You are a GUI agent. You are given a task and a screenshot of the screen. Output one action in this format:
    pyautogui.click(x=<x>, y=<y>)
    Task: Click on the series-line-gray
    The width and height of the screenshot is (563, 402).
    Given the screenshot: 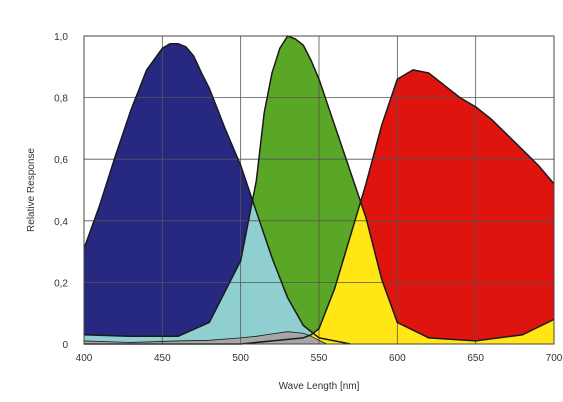 What is the action you would take?
    pyautogui.click(x=205, y=338)
    